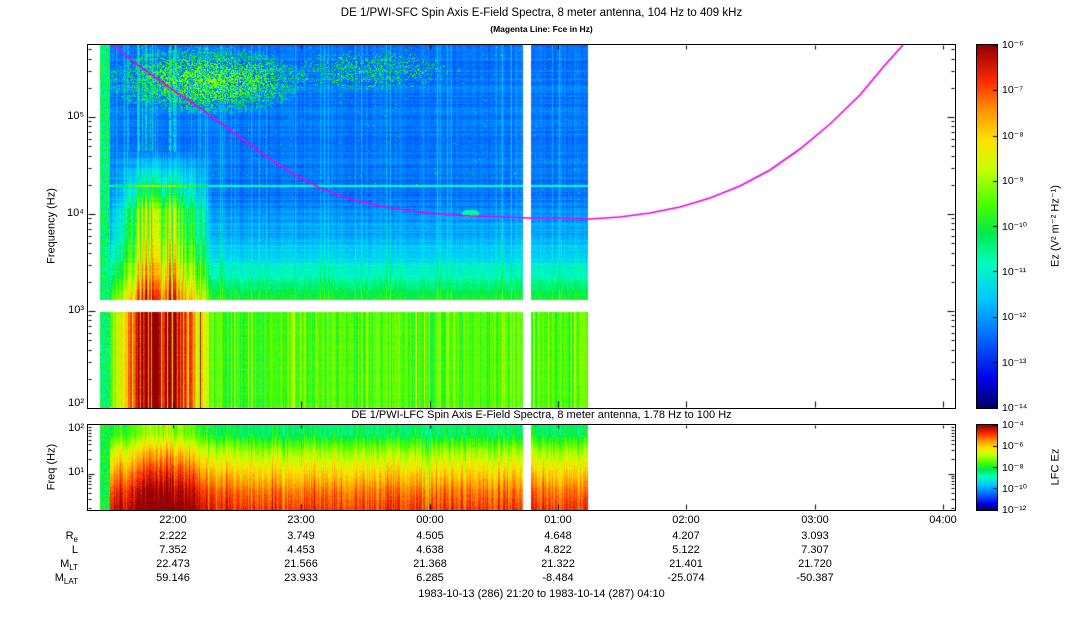 This screenshot has width=1083, height=620. Describe the element at coordinates (173, 550) in the screenshot. I see `ephemeris-value: 7.352` at that location.